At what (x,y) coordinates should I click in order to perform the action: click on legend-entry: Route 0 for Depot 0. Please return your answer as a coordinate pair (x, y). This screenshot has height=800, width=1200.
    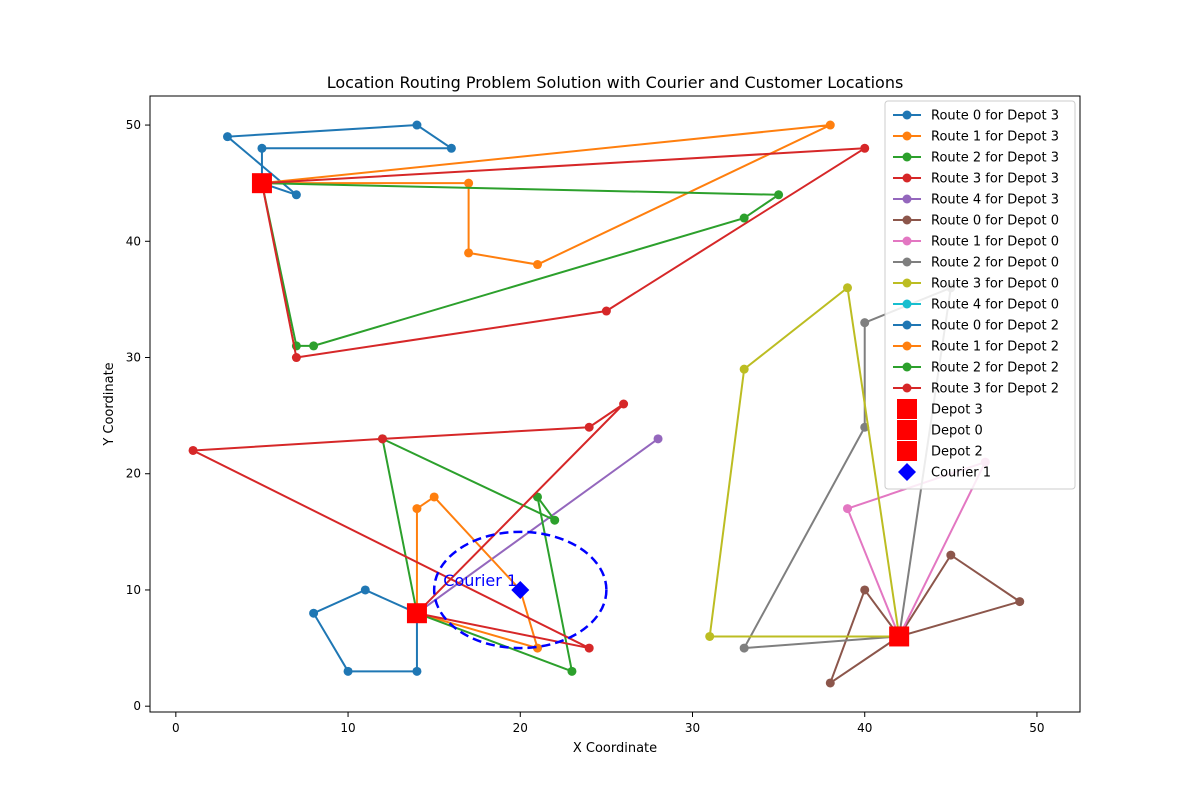
    Looking at the image, I should click on (976, 221).